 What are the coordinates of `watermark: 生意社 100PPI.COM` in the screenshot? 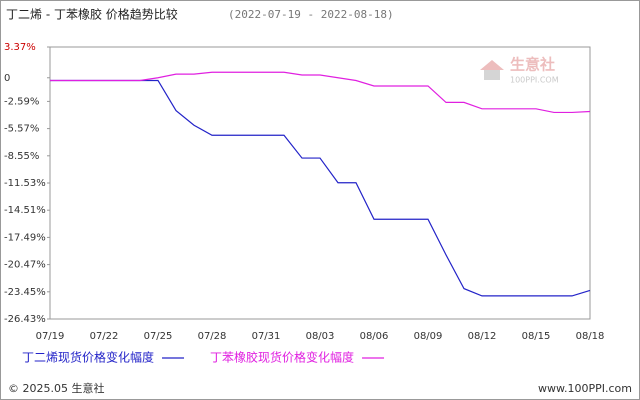 It's located at (519, 70).